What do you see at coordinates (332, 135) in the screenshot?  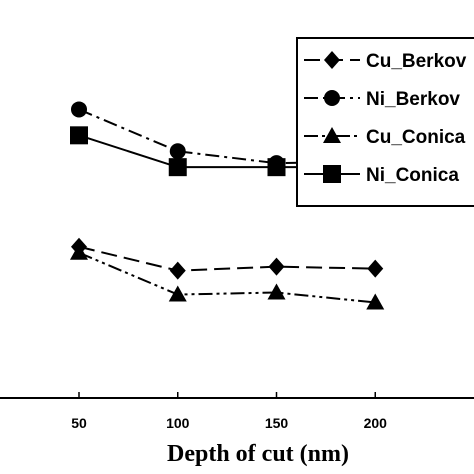 I see `legend-marker-cu-conica` at bounding box center [332, 135].